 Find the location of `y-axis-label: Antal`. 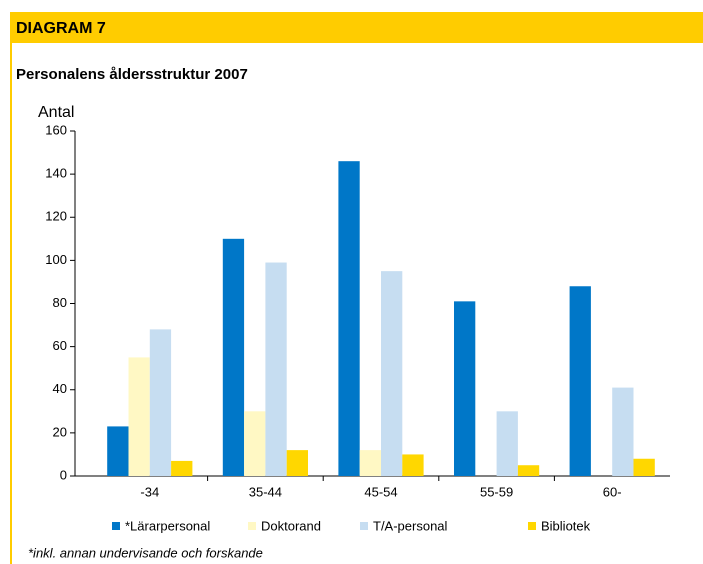

y-axis-label: Antal is located at coordinates (56, 112).